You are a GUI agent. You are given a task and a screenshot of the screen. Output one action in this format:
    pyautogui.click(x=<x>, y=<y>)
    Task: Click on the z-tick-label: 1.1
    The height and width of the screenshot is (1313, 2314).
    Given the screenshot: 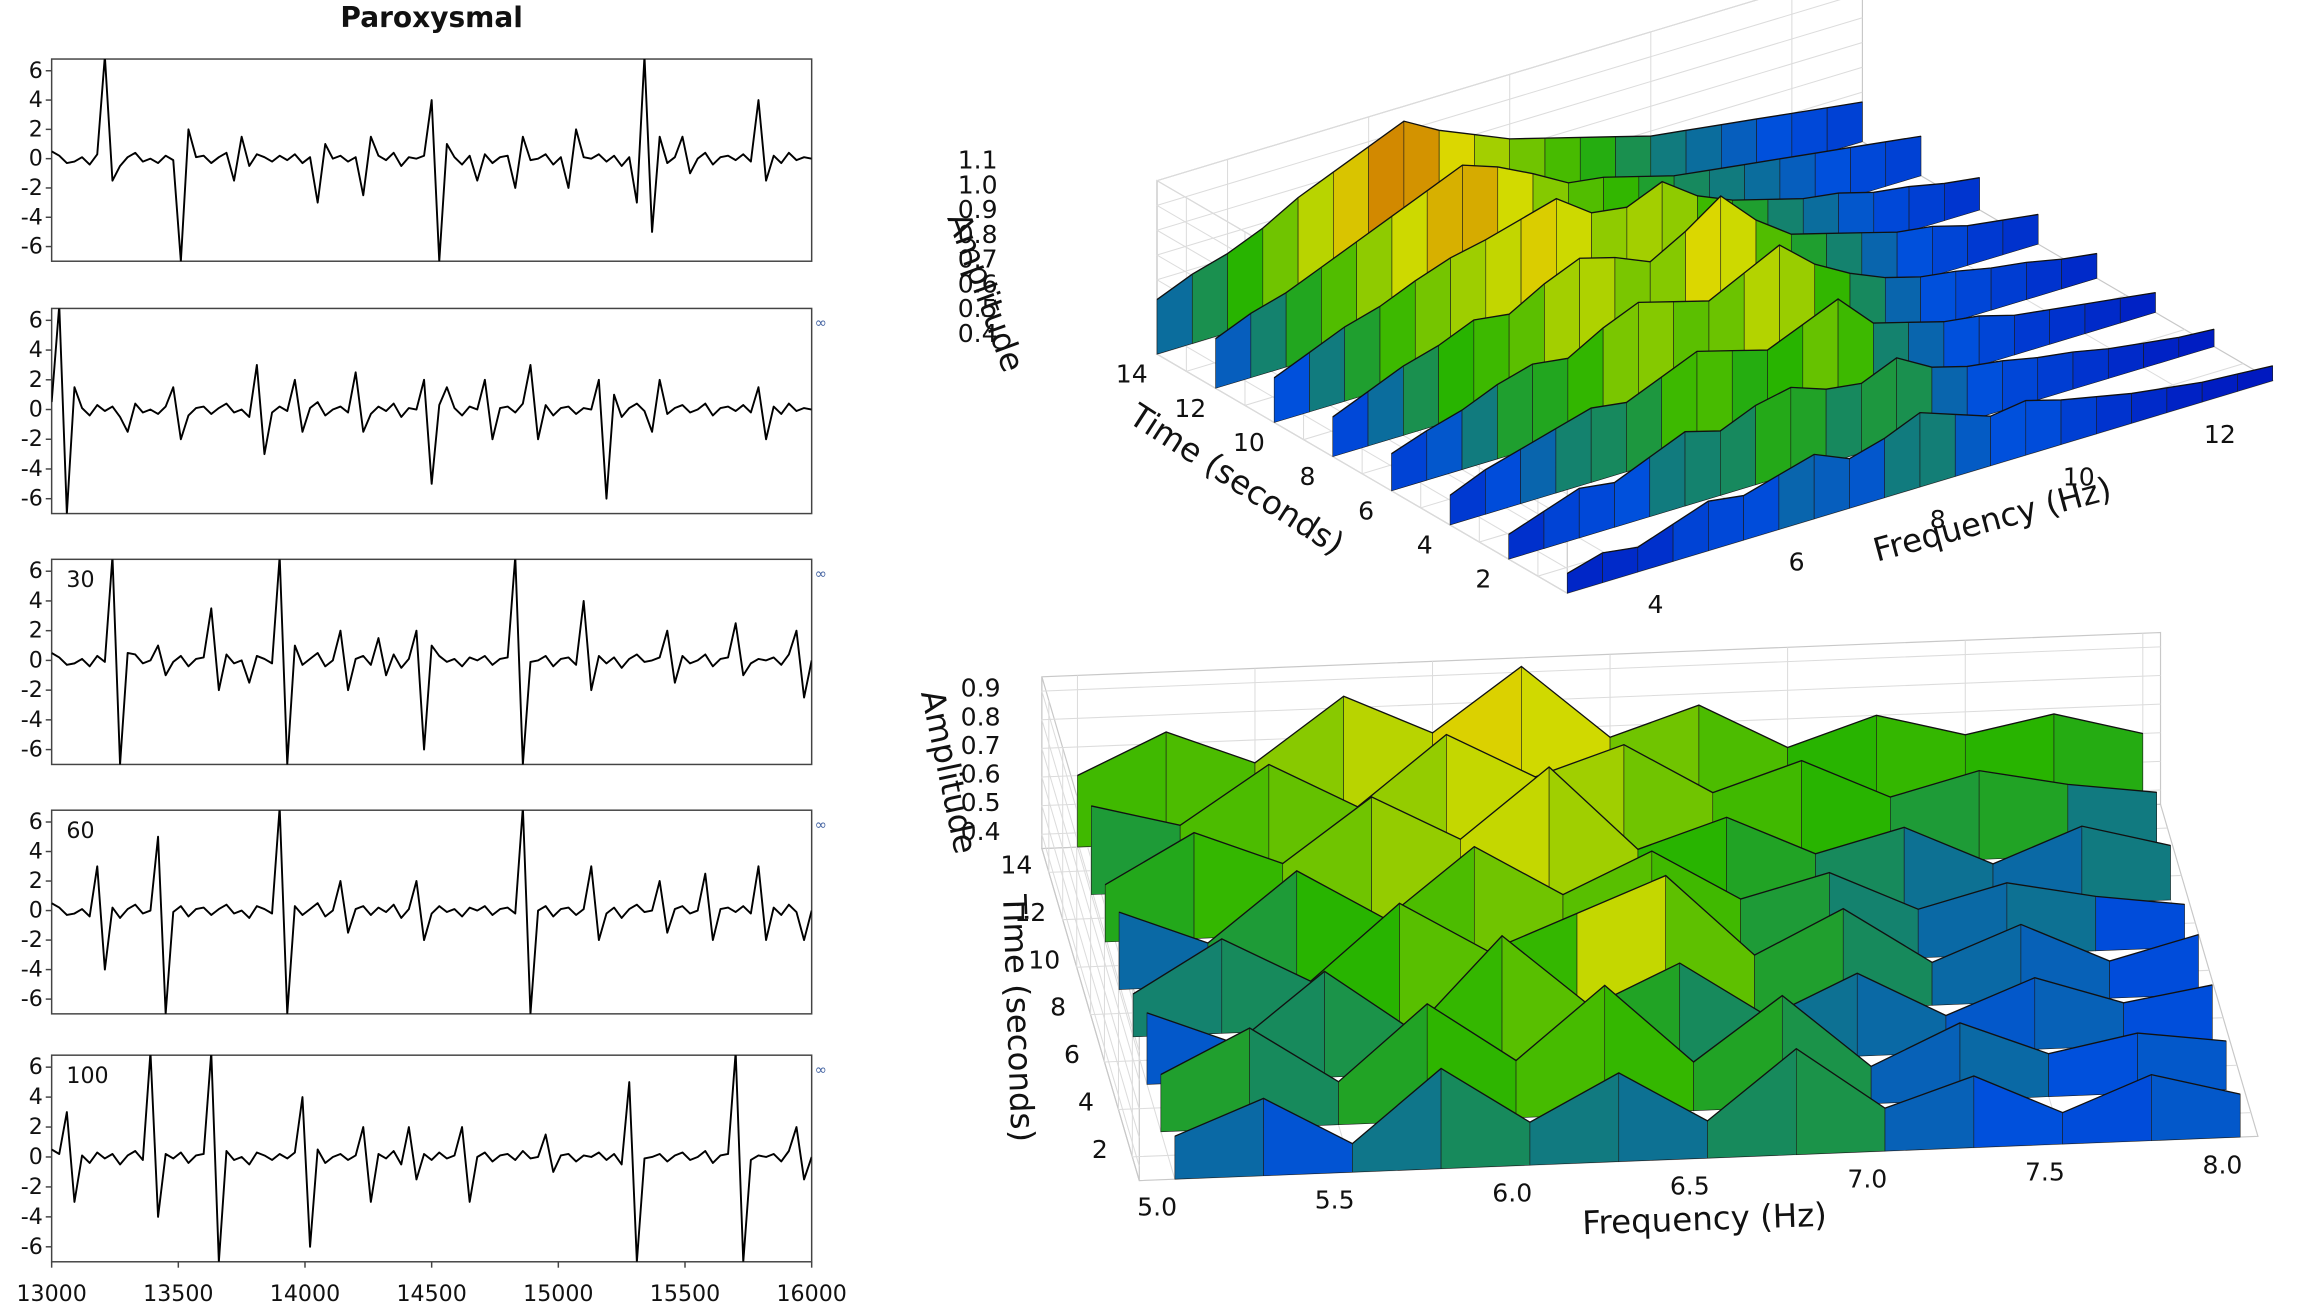 What is the action you would take?
    pyautogui.click(x=978, y=159)
    